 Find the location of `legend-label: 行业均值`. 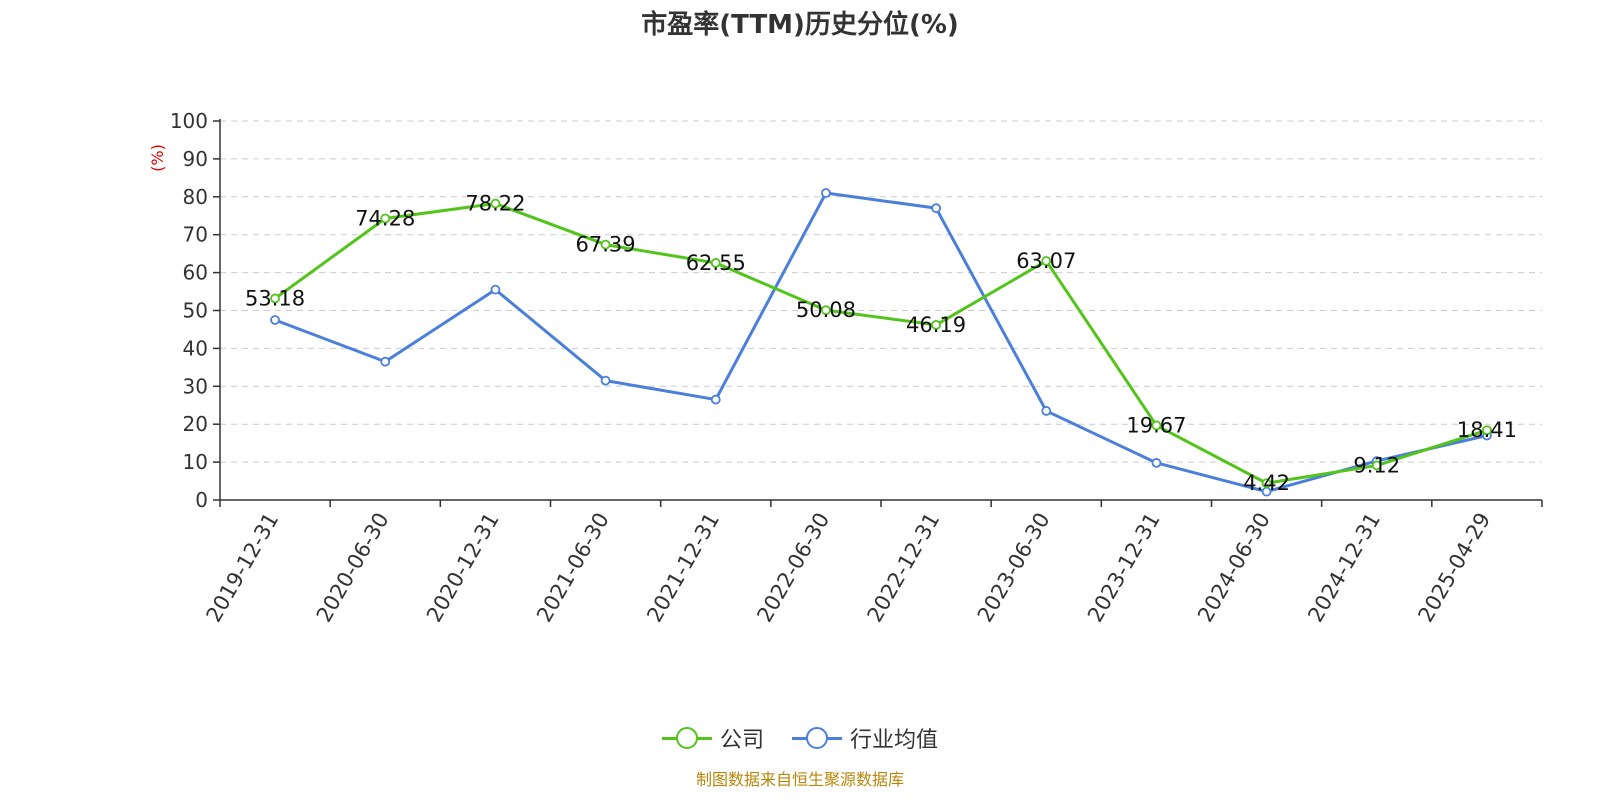

legend-label: 行业均值 is located at coordinates (894, 740).